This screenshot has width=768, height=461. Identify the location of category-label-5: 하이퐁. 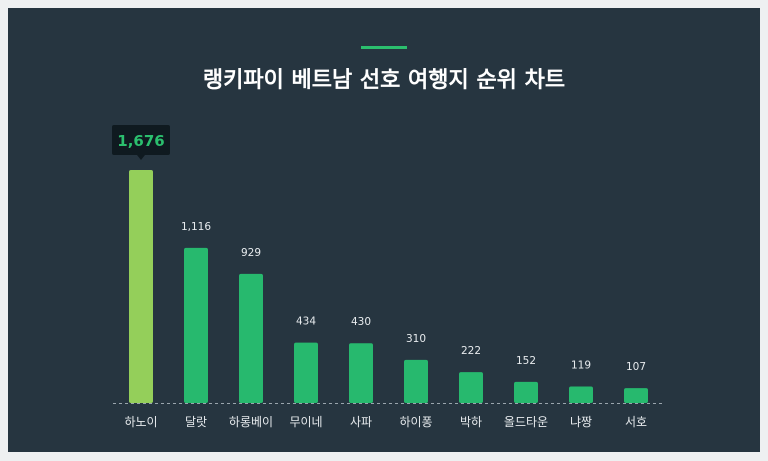
(415, 422).